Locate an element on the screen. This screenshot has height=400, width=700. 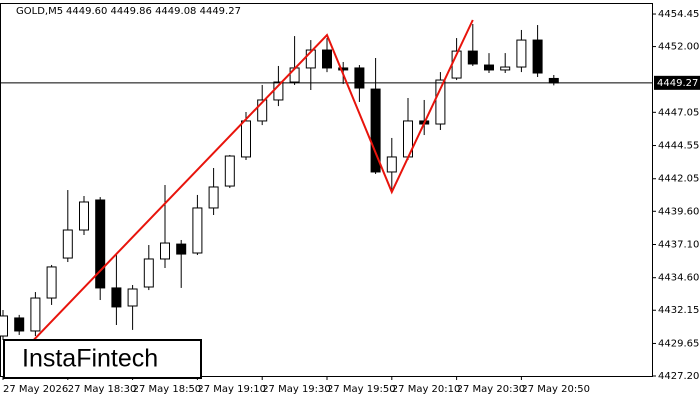
x-tick-label: 27 May 19:10 is located at coordinates (231, 389).